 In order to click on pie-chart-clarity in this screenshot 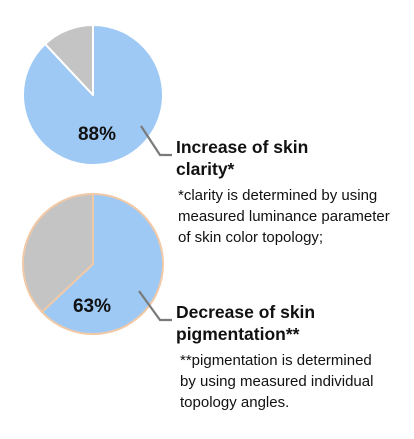, I will do `click(93, 95)`.